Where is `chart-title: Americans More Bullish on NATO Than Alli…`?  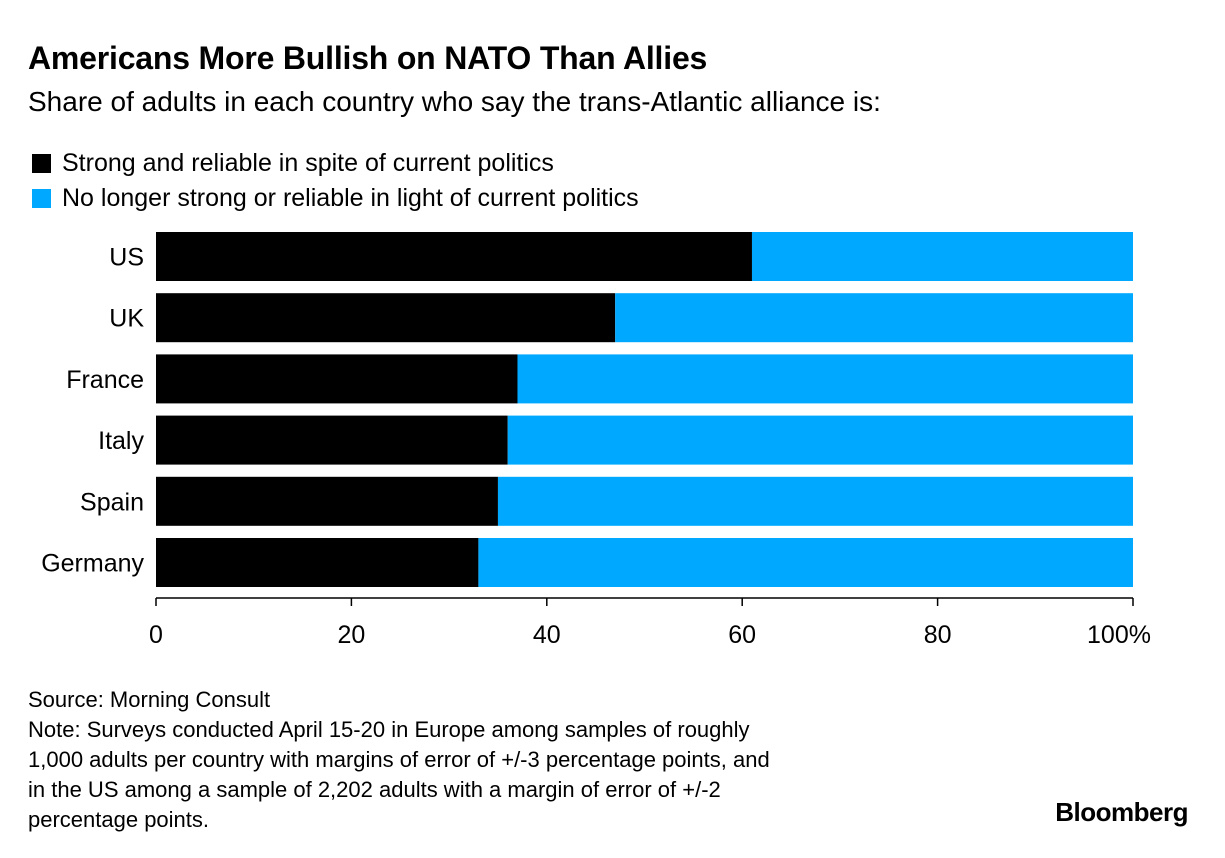 chart-title: Americans More Bullish on NATO Than Alli… is located at coordinates (368, 58).